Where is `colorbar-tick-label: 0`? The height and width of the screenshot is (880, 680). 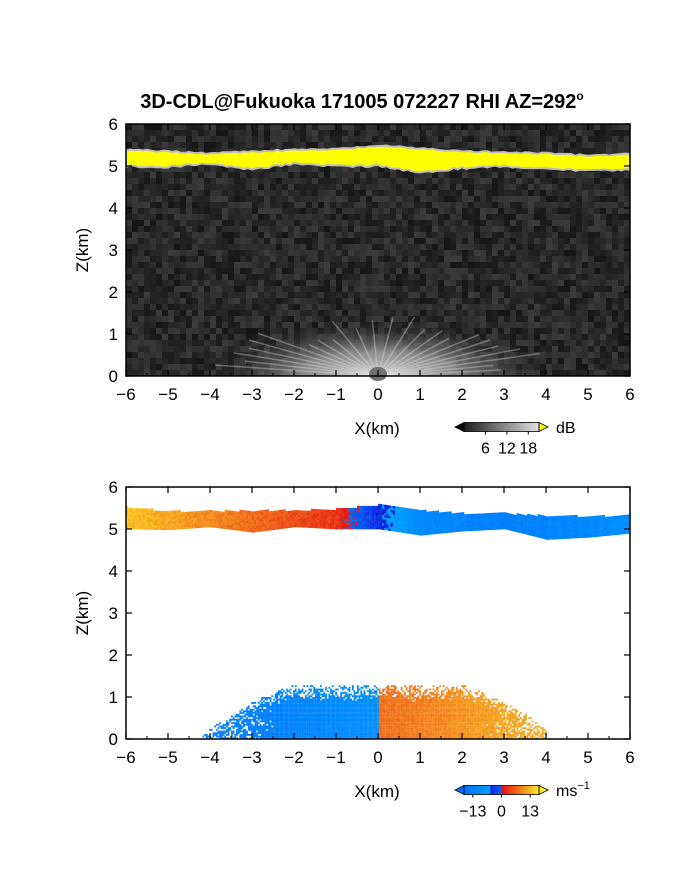 colorbar-tick-label: 0 is located at coordinates (501, 812).